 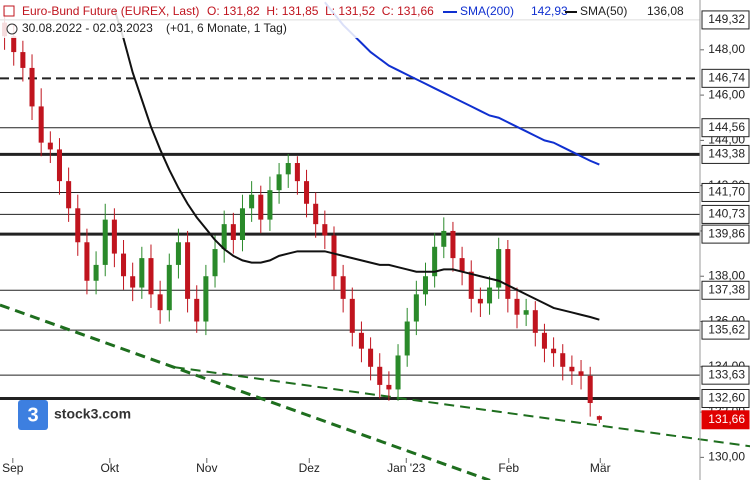 I want to click on x-tick-label: Mär, so click(x=600, y=468).